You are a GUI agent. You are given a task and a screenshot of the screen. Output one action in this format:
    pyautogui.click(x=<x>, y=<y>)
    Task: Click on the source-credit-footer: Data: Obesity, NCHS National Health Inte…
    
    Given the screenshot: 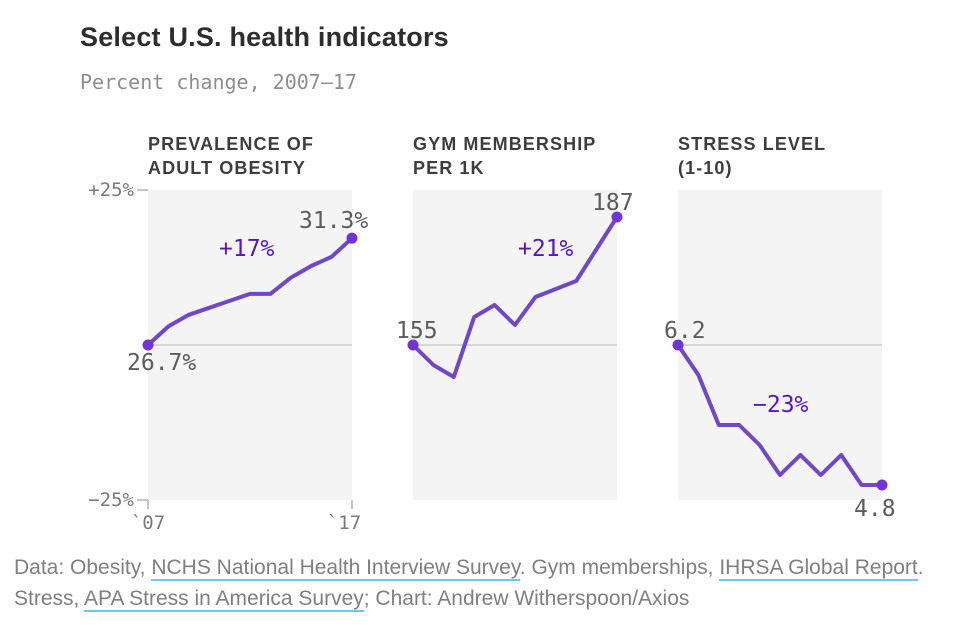 What is the action you would take?
    pyautogui.click(x=480, y=583)
    